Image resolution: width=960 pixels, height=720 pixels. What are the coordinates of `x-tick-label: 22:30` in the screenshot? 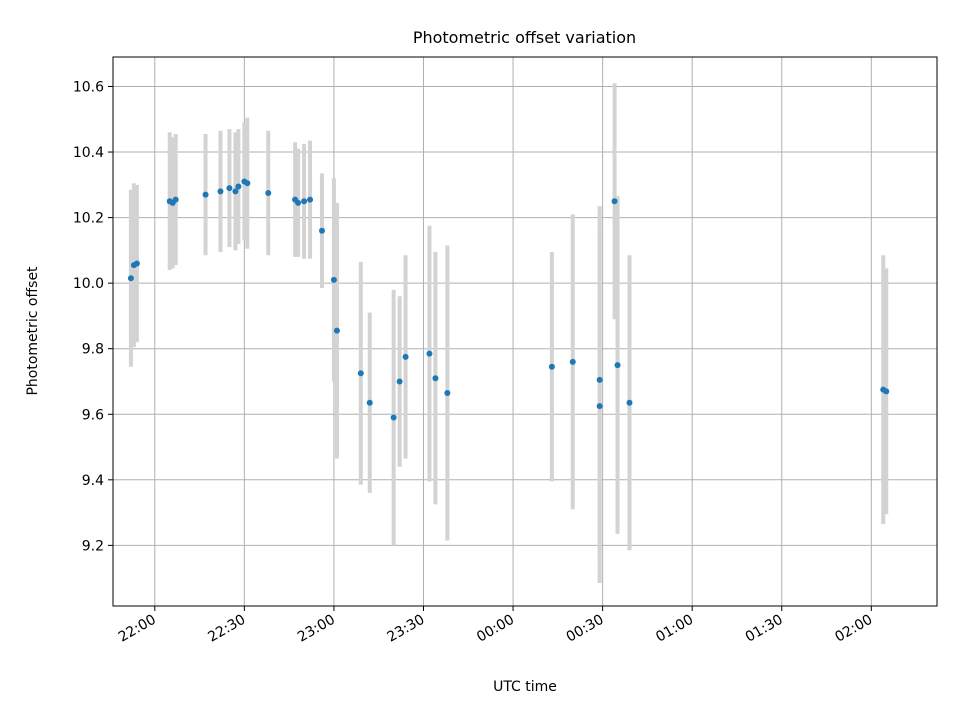 It's located at (226, 629).